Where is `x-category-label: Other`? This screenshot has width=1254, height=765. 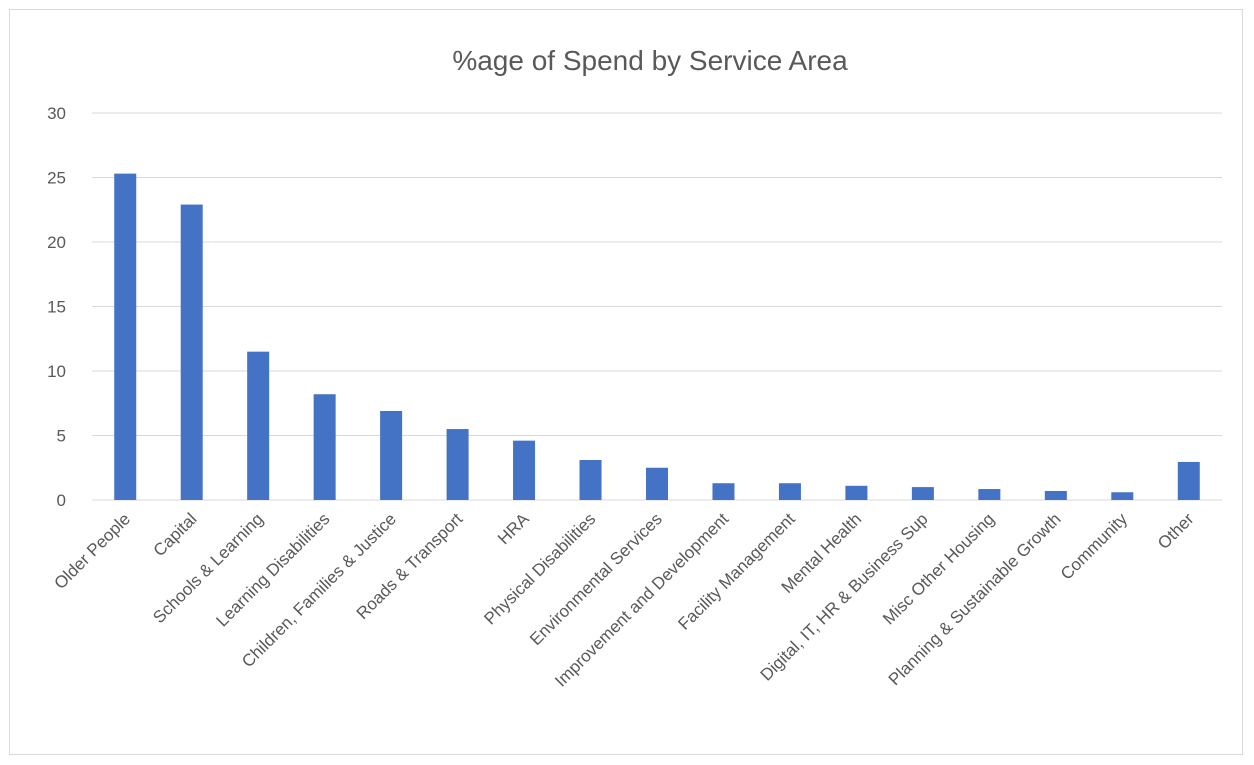 x-category-label: Other is located at coordinates (1176, 531).